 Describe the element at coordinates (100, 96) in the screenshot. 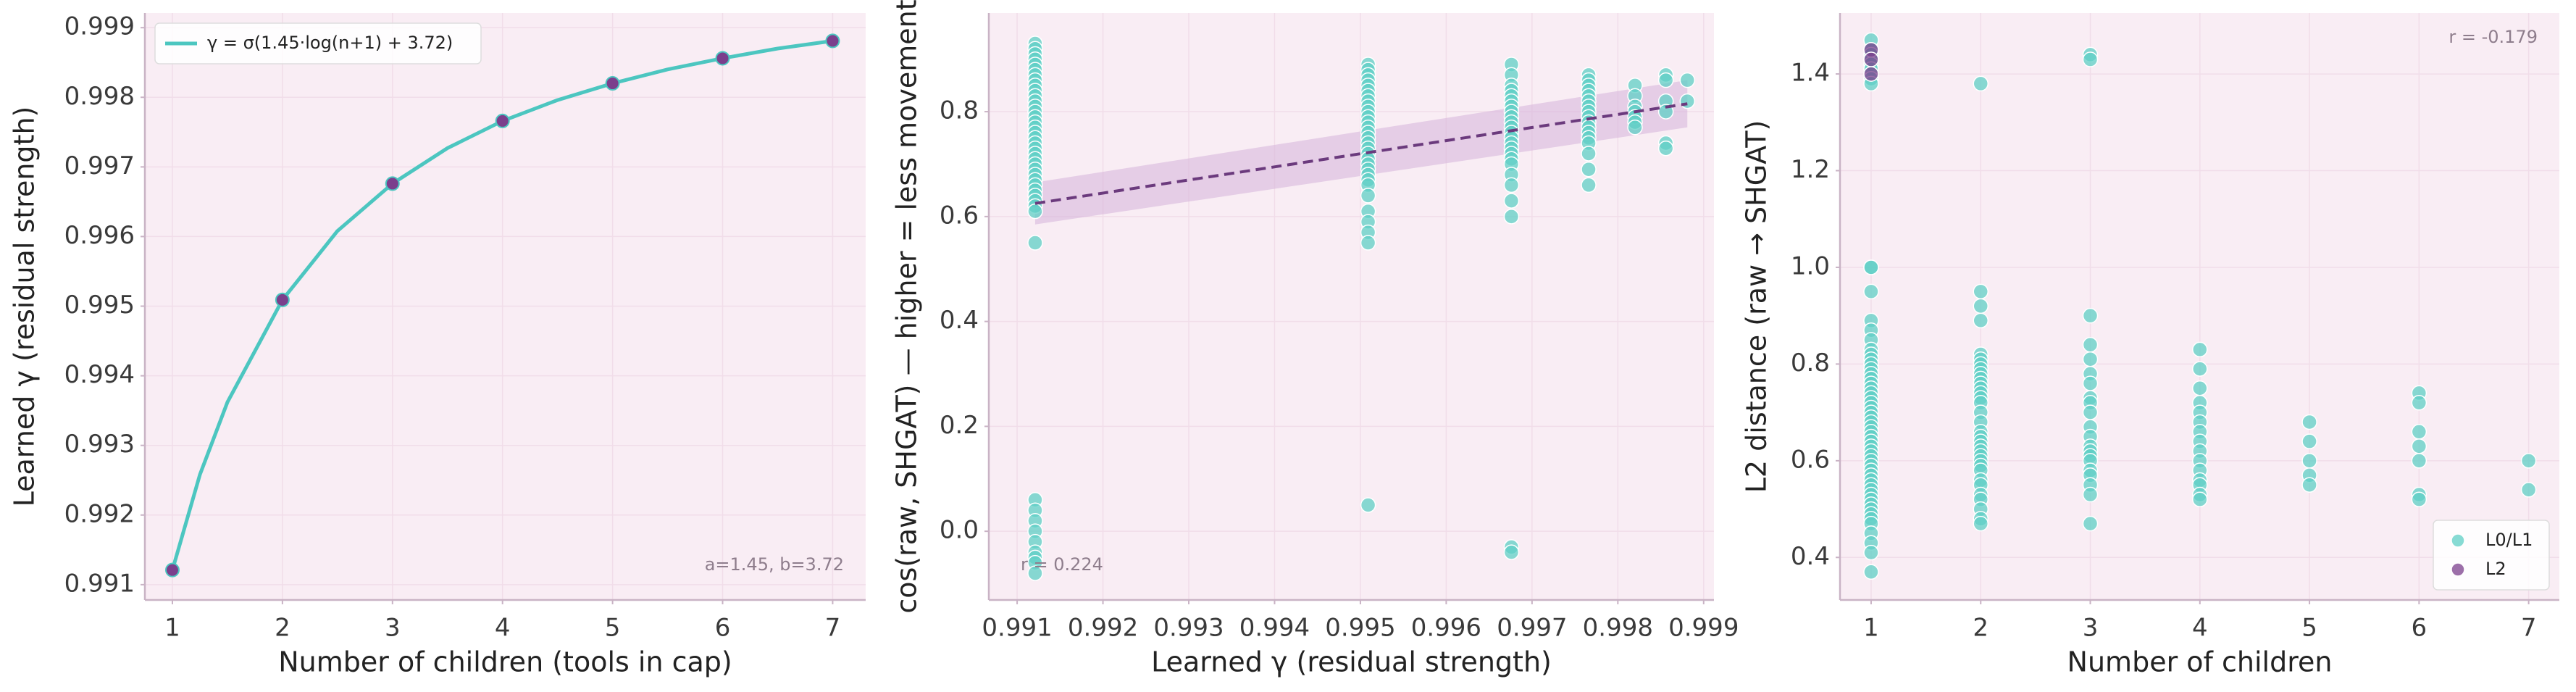

I see `y-tick-label: 0.998` at that location.